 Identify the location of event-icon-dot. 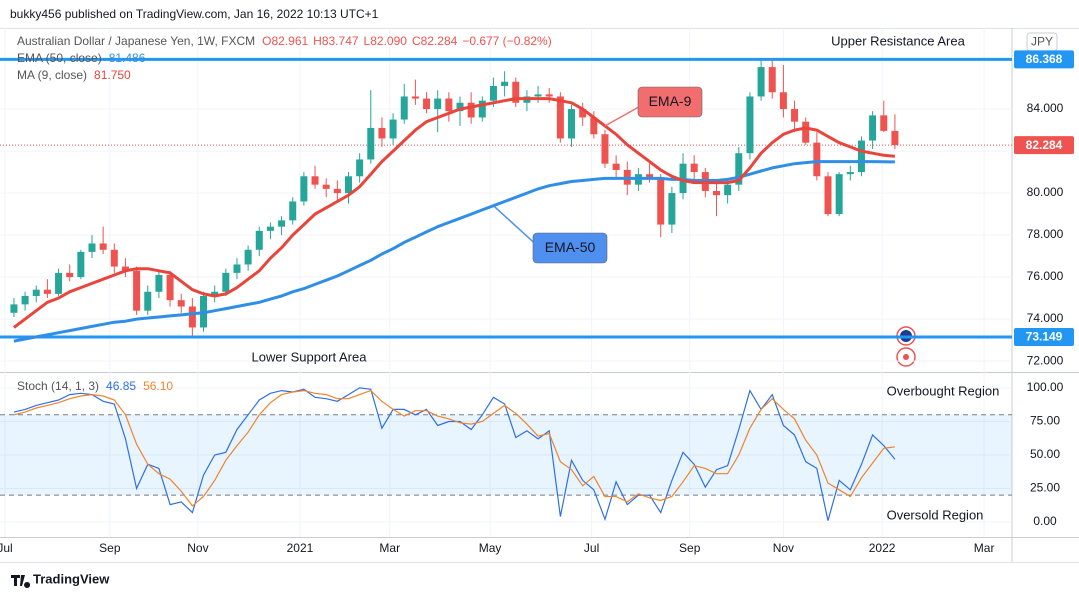
(906, 357).